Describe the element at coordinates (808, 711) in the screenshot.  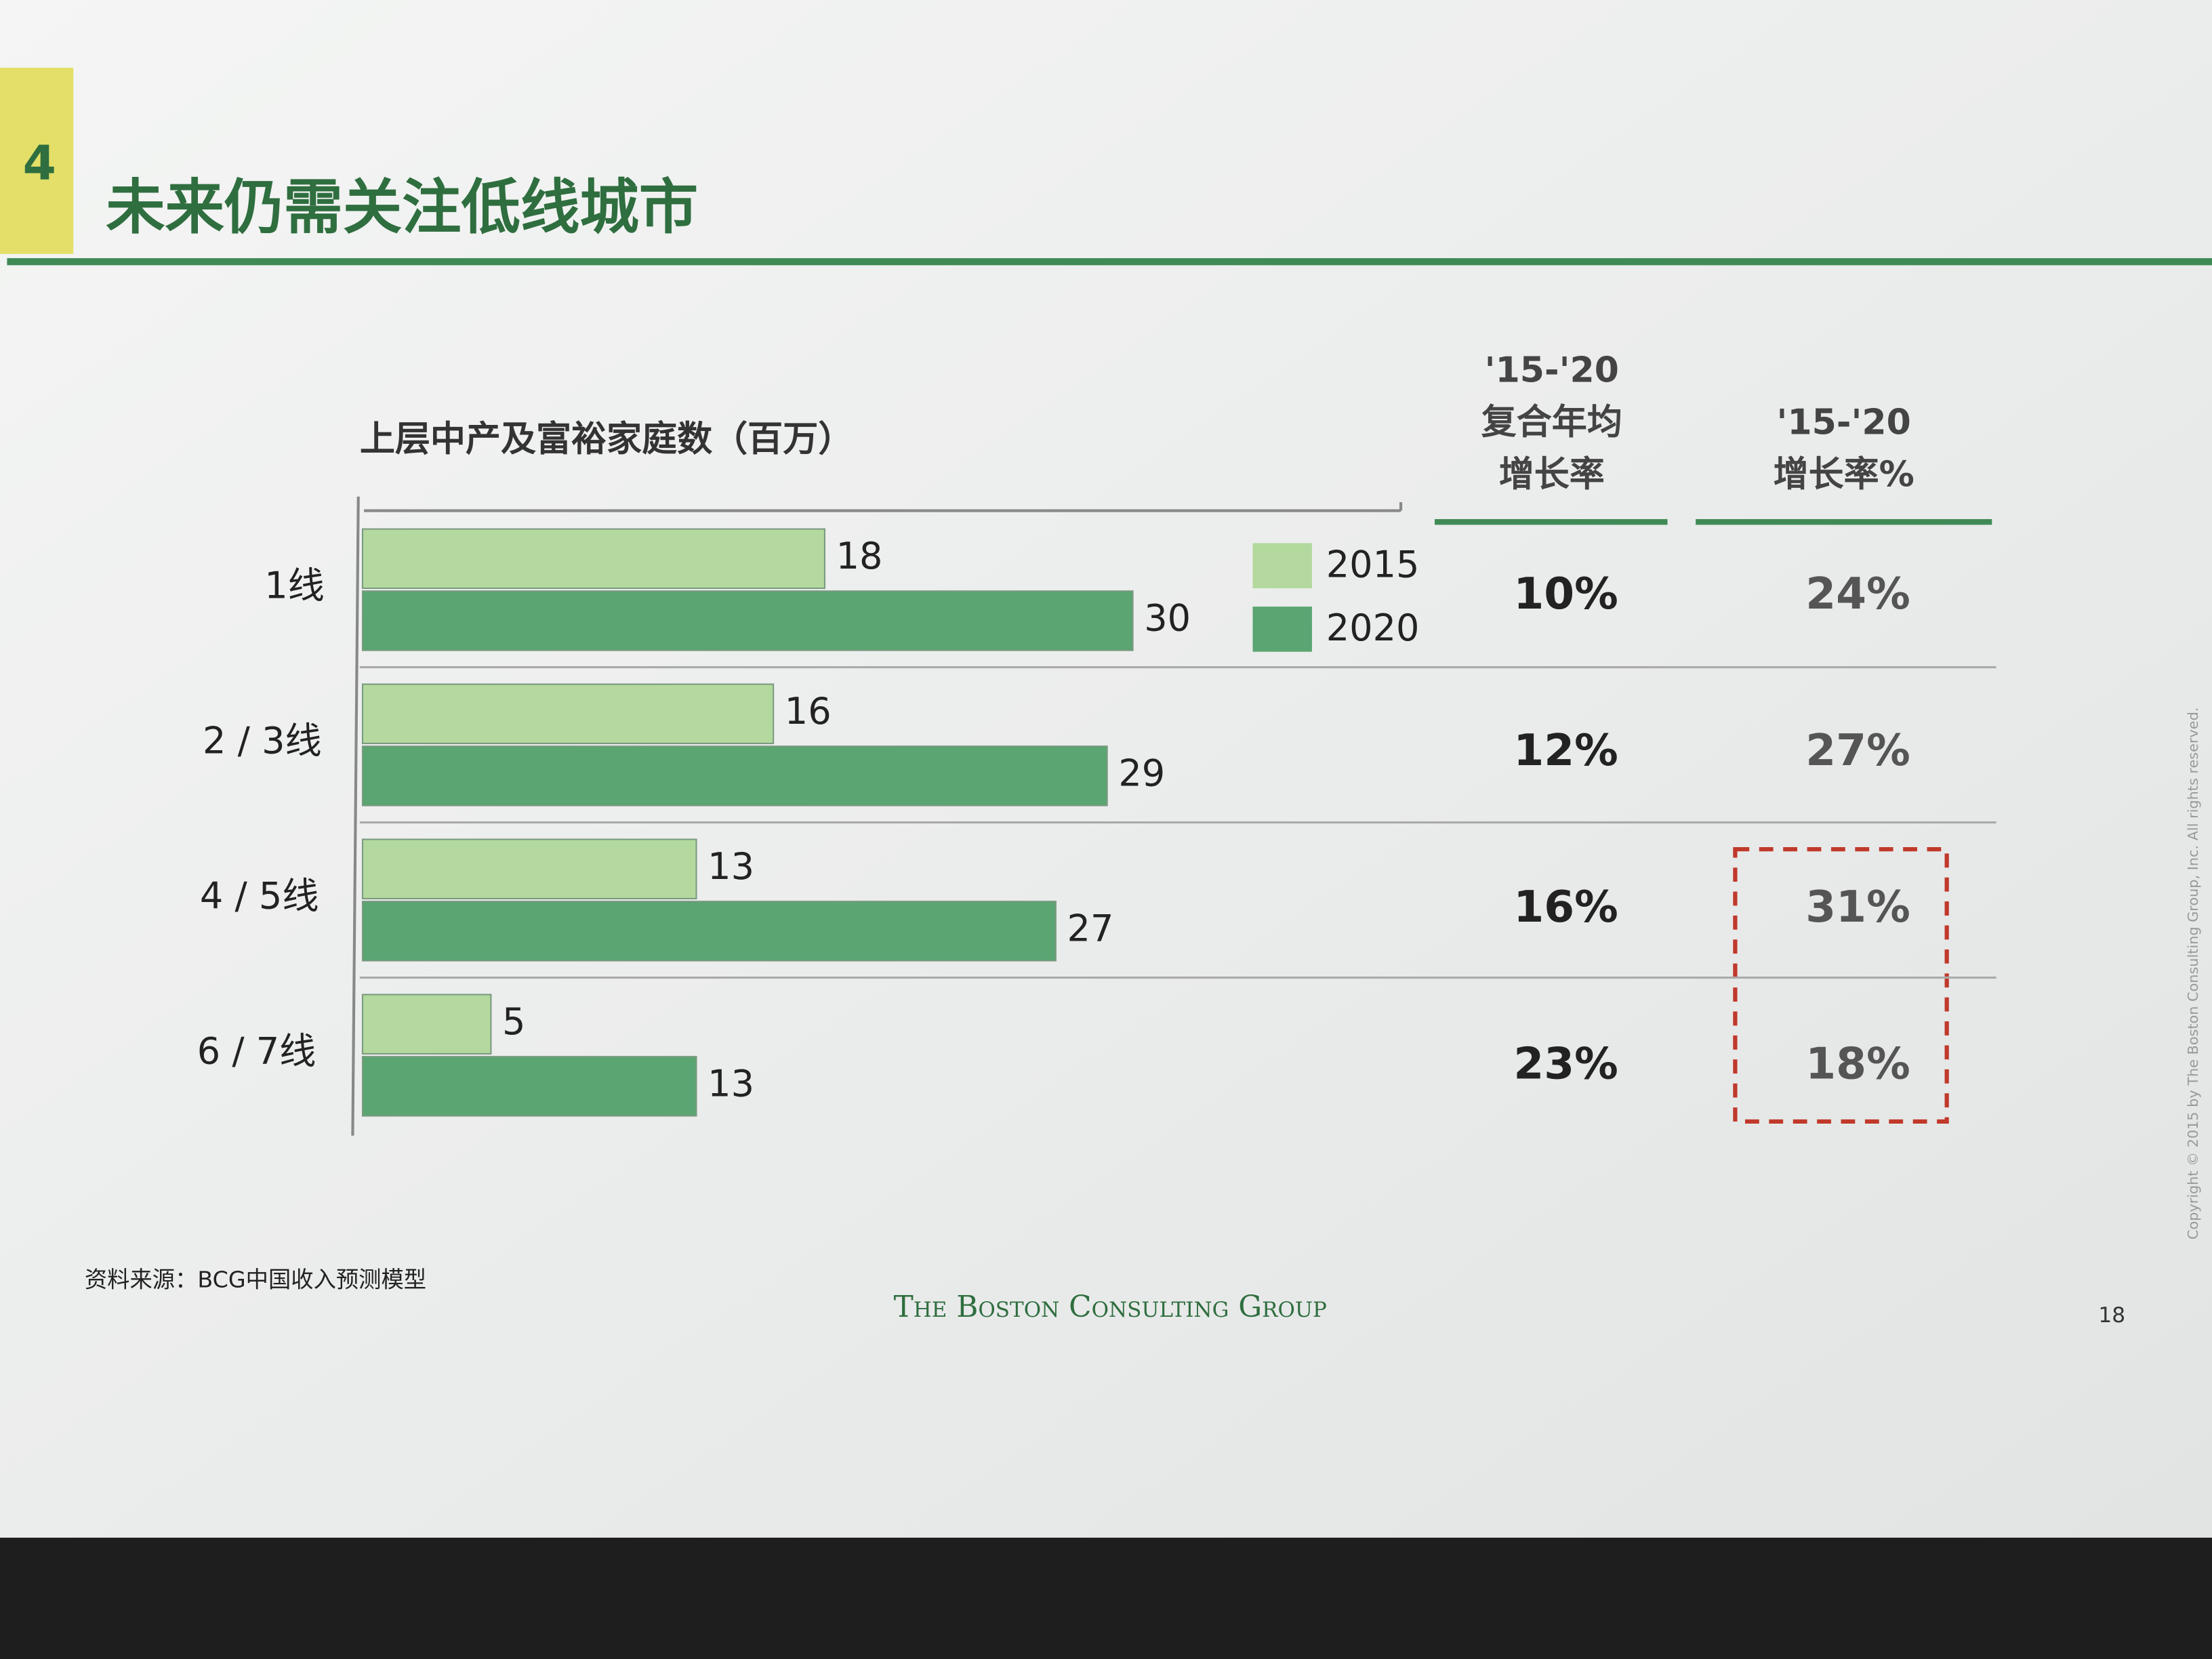
I see `value-label: 16` at that location.